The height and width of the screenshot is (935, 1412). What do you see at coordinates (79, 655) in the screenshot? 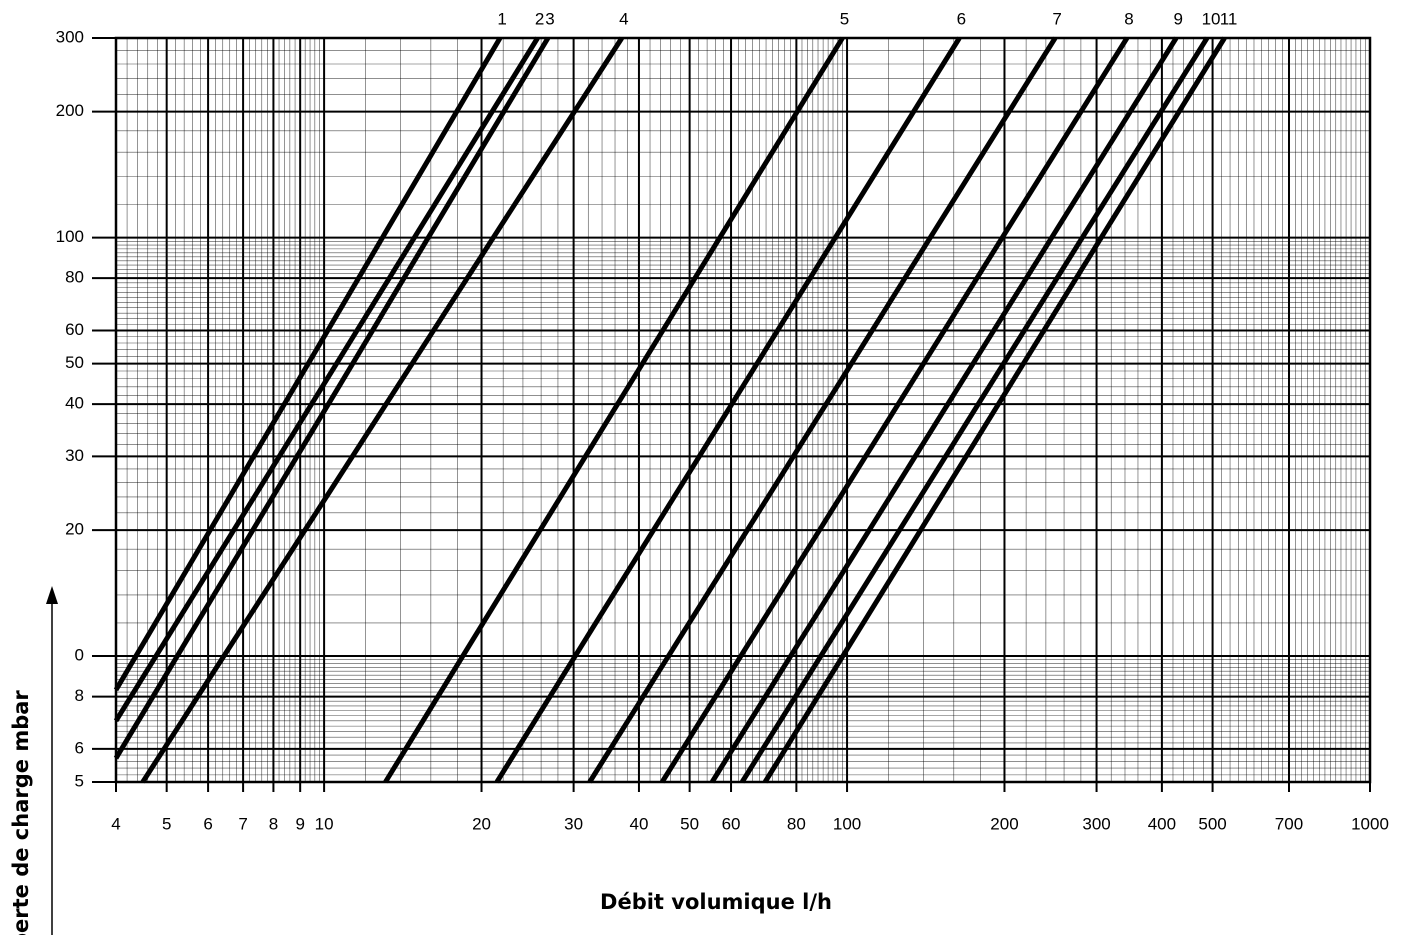
I see `y-tick-label: 0` at bounding box center [79, 655].